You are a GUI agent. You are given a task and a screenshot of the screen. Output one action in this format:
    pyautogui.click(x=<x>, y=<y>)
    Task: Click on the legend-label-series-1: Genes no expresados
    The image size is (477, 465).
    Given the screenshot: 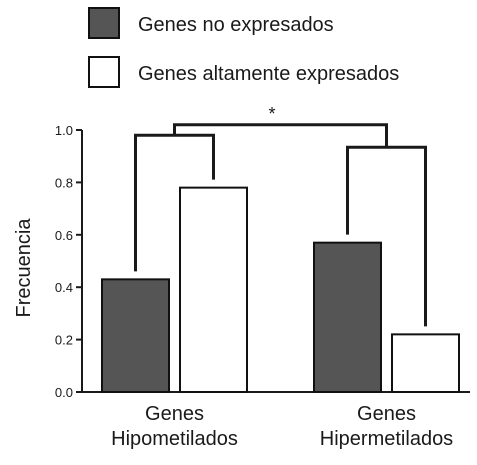 What is the action you would take?
    pyautogui.click(x=236, y=25)
    